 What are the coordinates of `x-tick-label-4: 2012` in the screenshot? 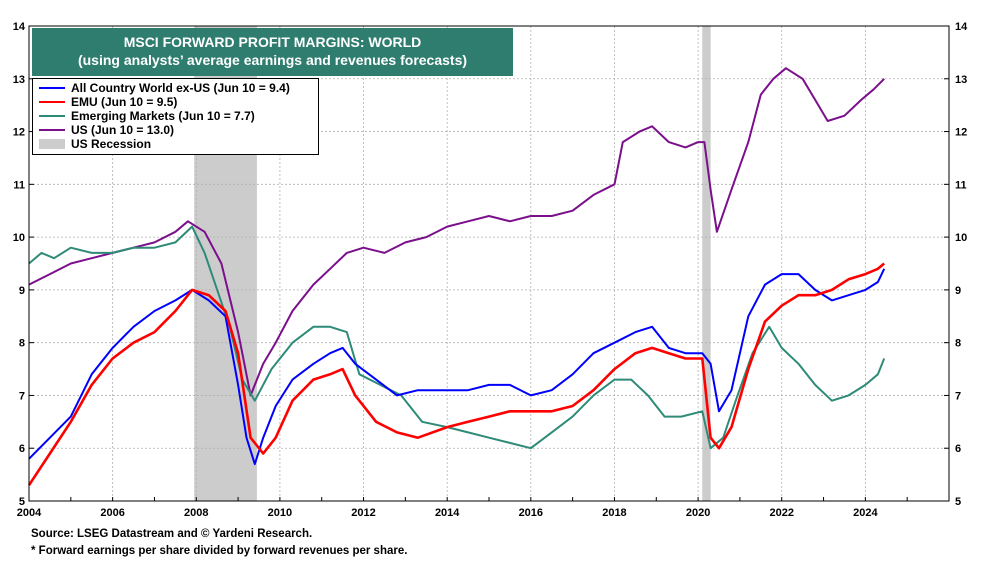 It's located at (363, 513).